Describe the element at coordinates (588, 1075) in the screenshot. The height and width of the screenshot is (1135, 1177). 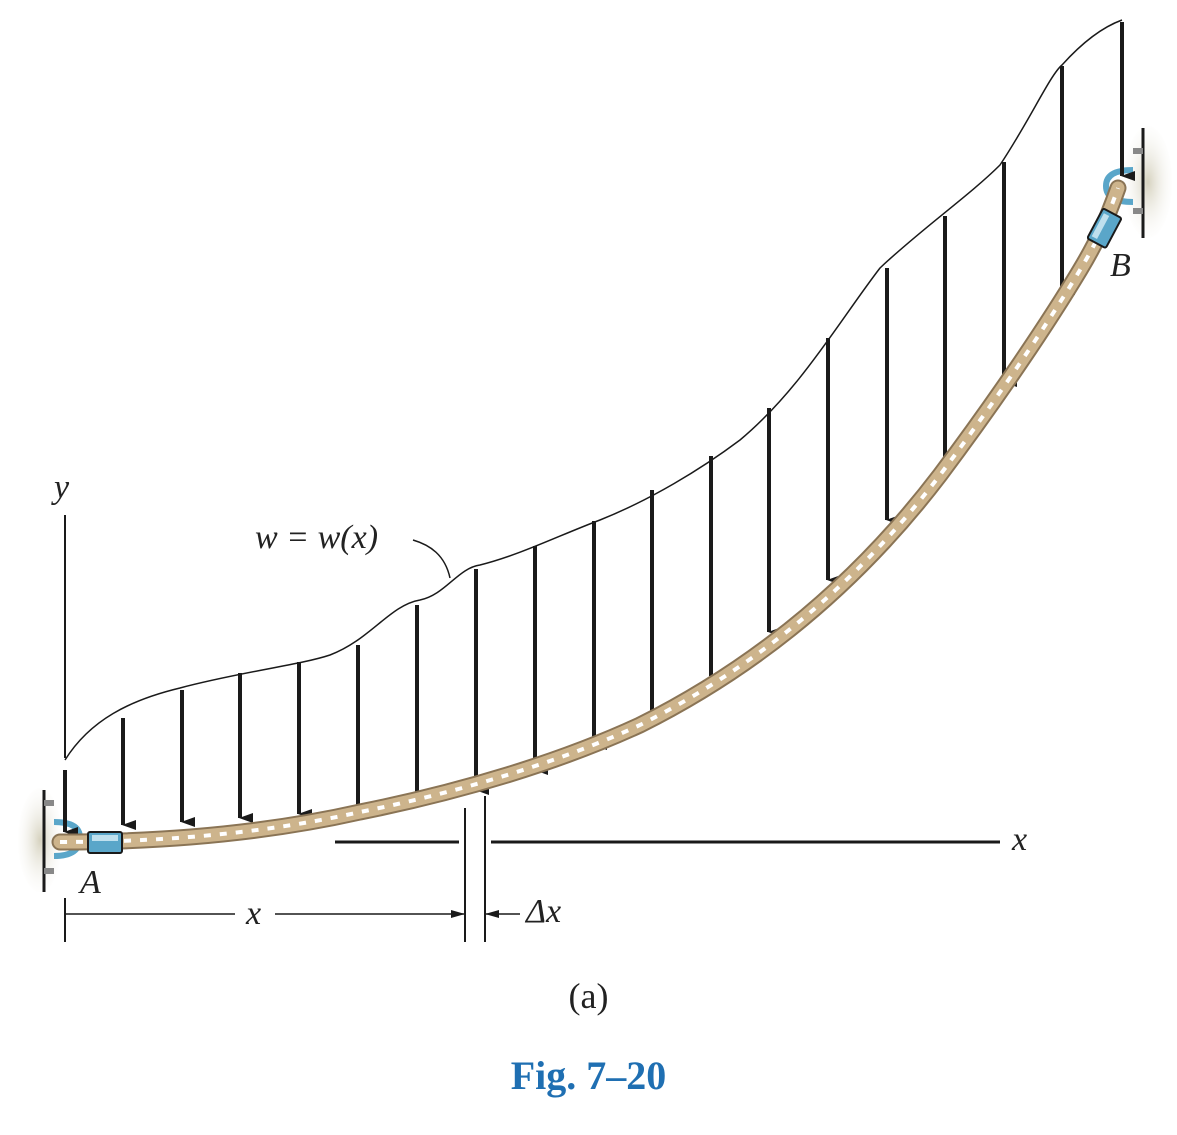
I see `figure-caption: Fig. 7–20` at that location.